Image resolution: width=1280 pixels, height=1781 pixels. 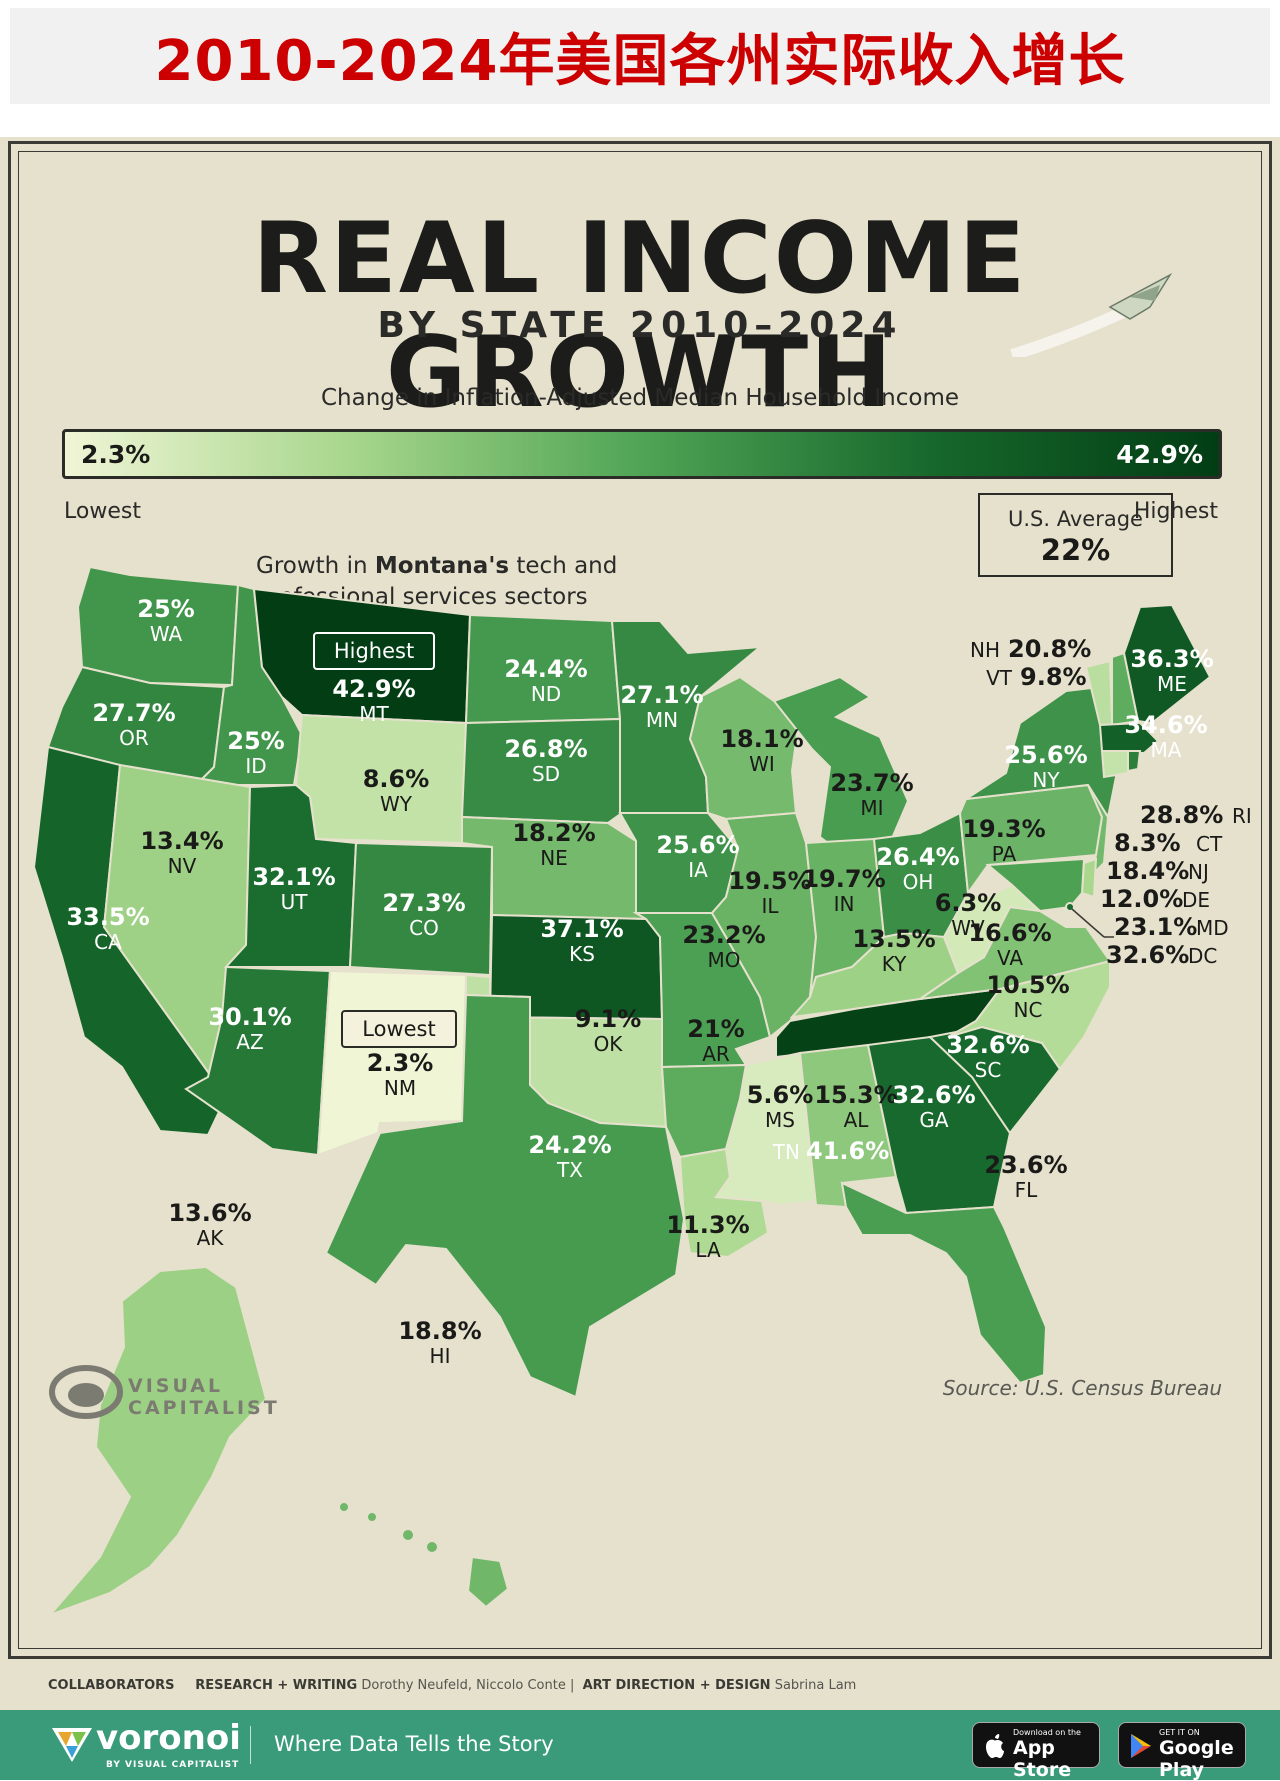 What do you see at coordinates (642, 454) in the screenshot?
I see `legend-gradient-bar: 2.3% 42.9%` at bounding box center [642, 454].